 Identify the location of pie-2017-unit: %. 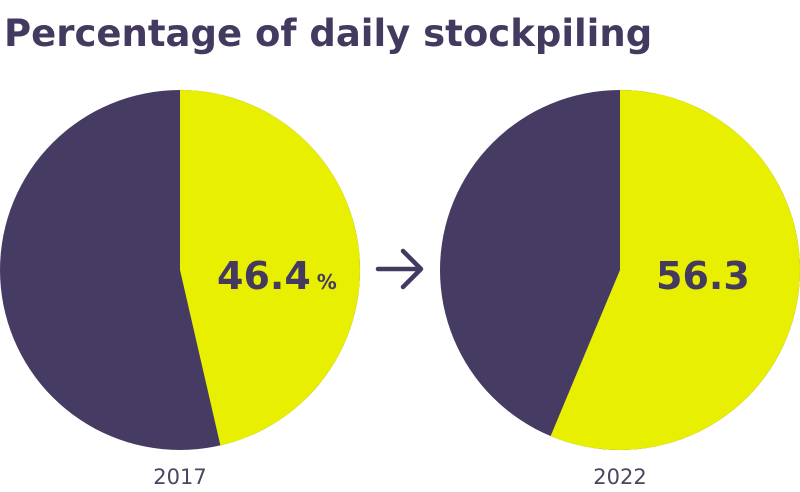
(327, 282).